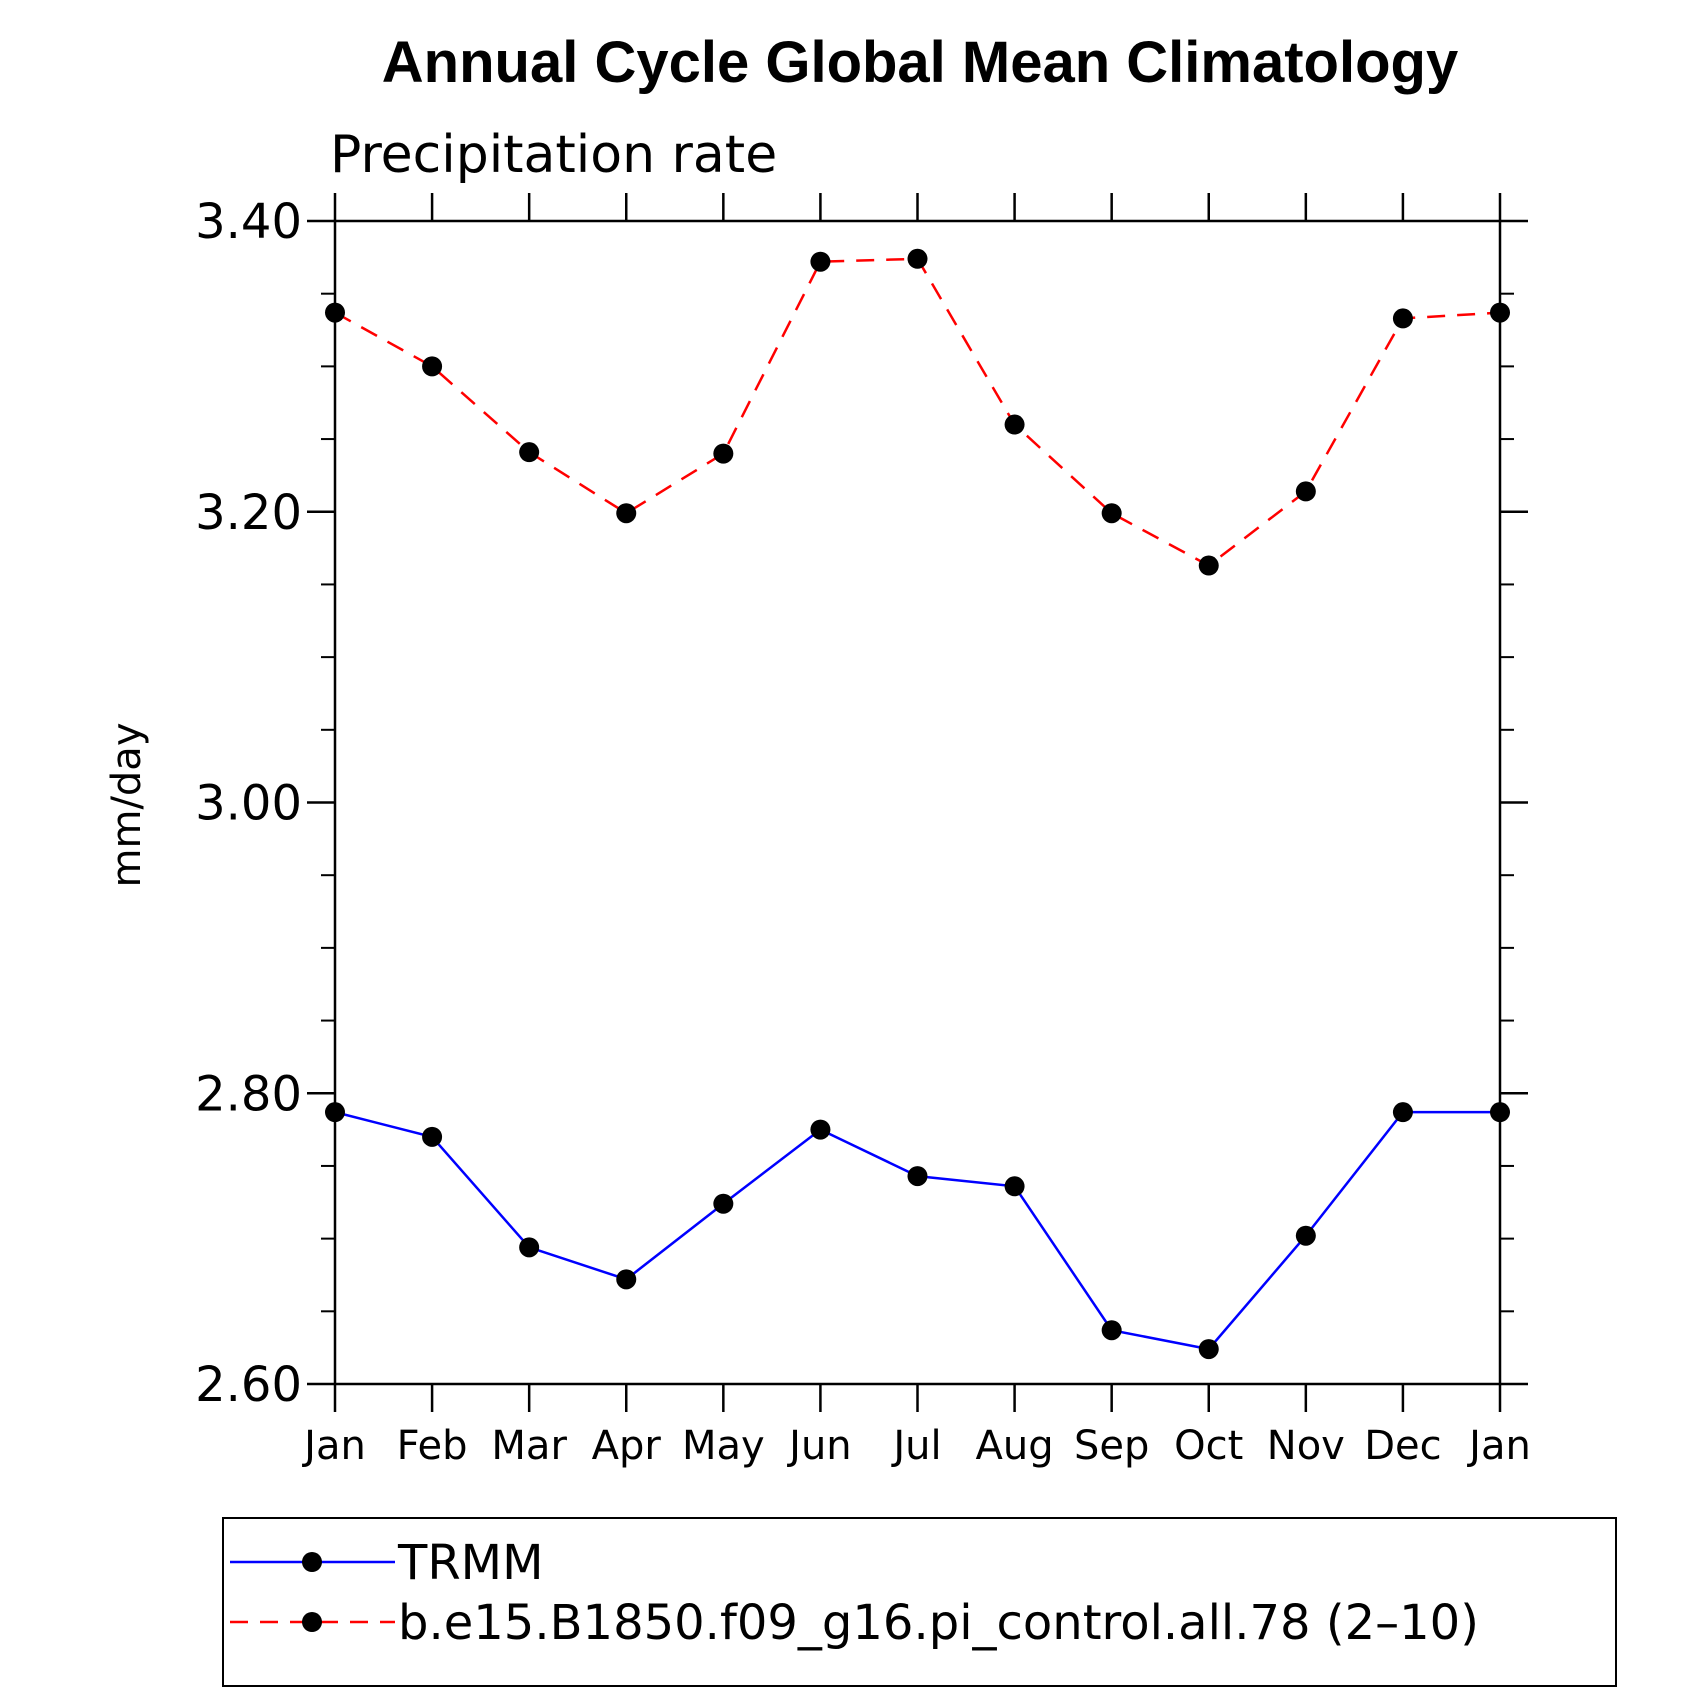  What do you see at coordinates (920, 62) in the screenshot?
I see `chart-title: Annual Cycle Global Mean Climatology` at bounding box center [920, 62].